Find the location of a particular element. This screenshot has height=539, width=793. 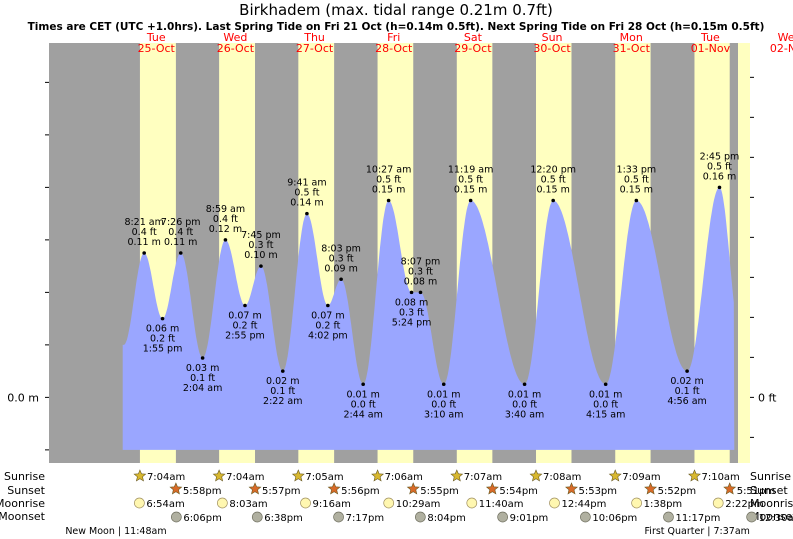

low-tide-label: 3:10 am is located at coordinates (443, 414).